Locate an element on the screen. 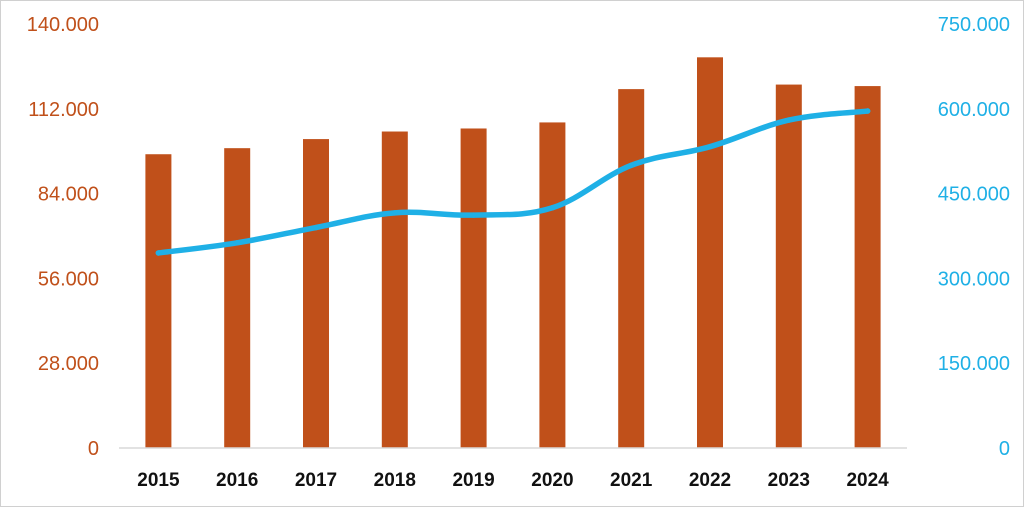 The width and height of the screenshot is (1024, 508). line-point-2019 is located at coordinates (473, 215).